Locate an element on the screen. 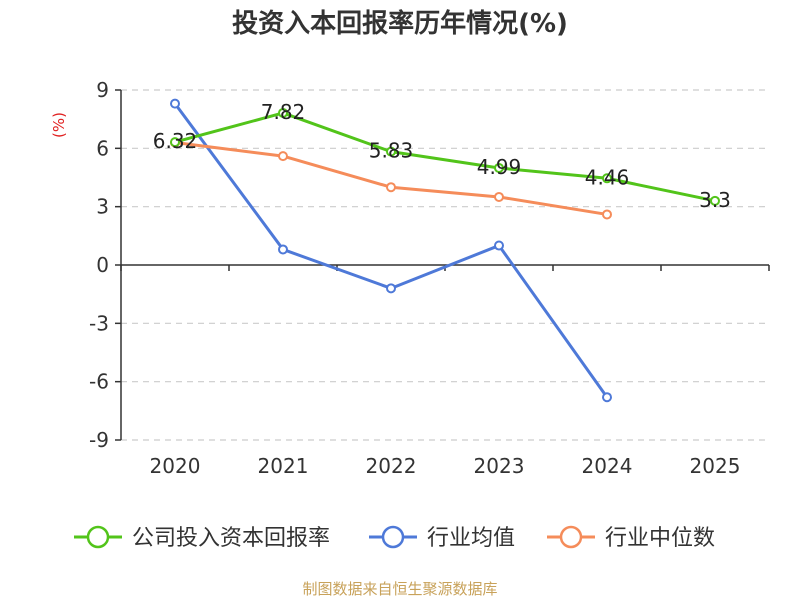  data-label: 7.82 is located at coordinates (283, 112).